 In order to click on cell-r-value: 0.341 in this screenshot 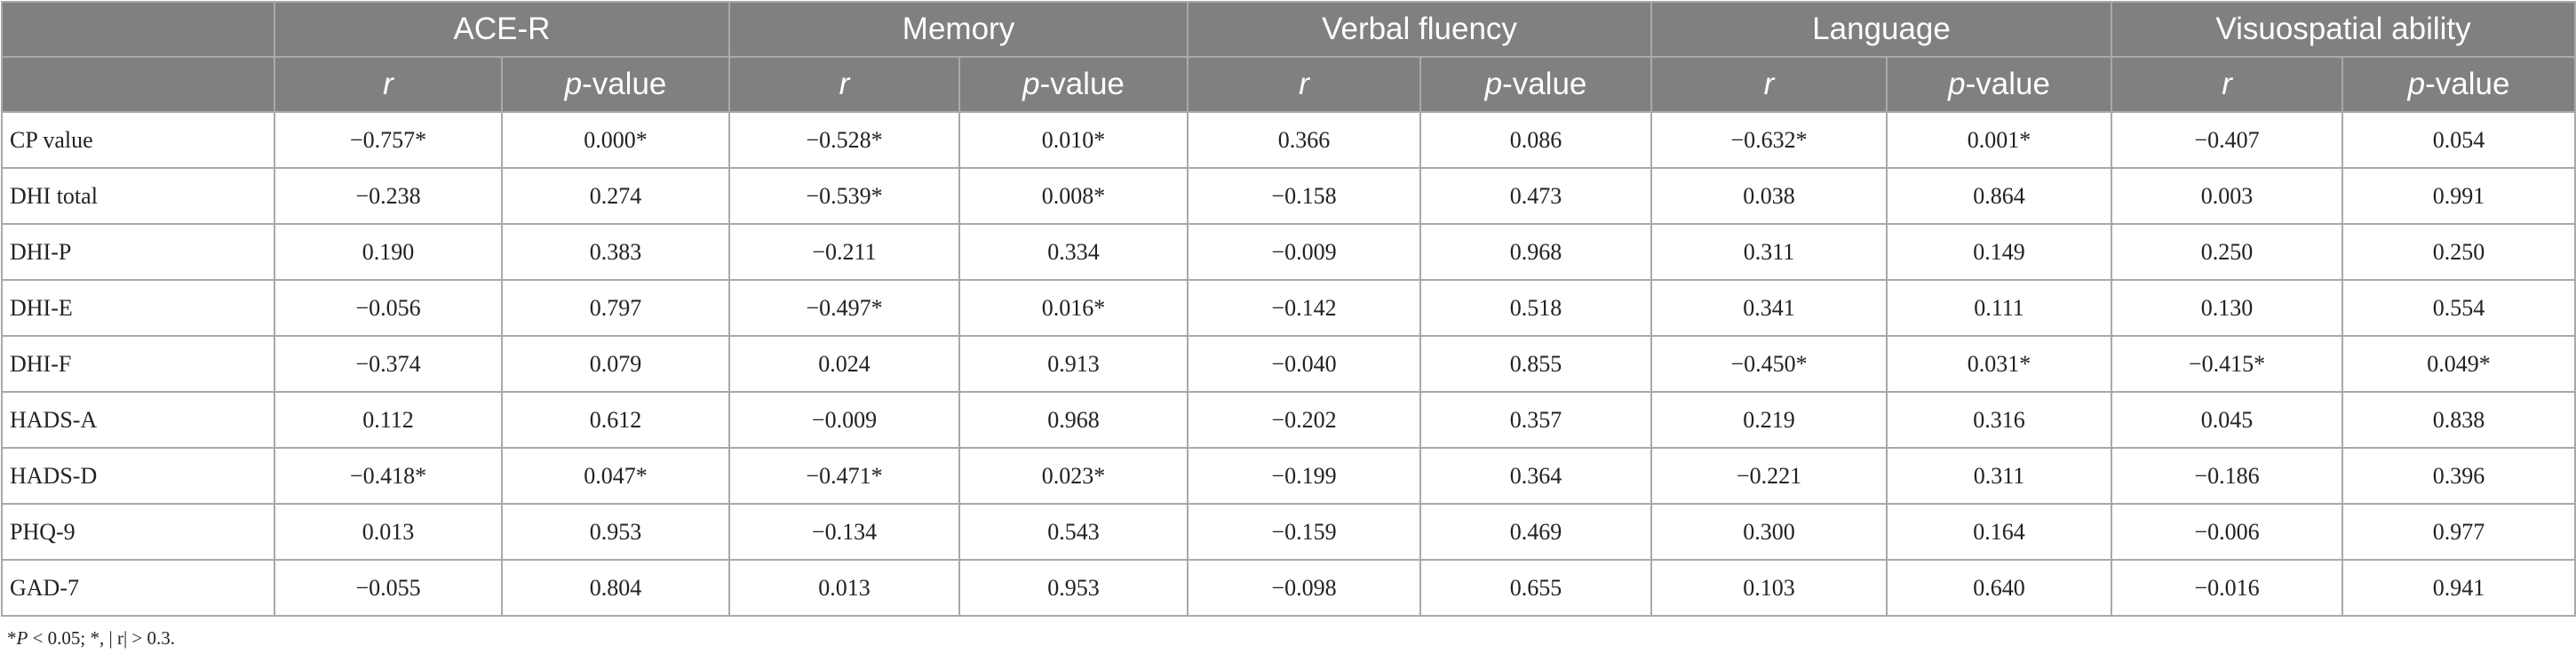, I will do `click(1769, 308)`.